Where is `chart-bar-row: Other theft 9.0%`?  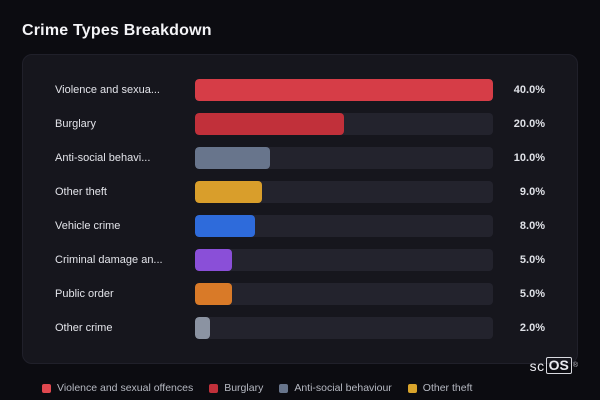 chart-bar-row: Other theft 9.0% is located at coordinates (300, 192).